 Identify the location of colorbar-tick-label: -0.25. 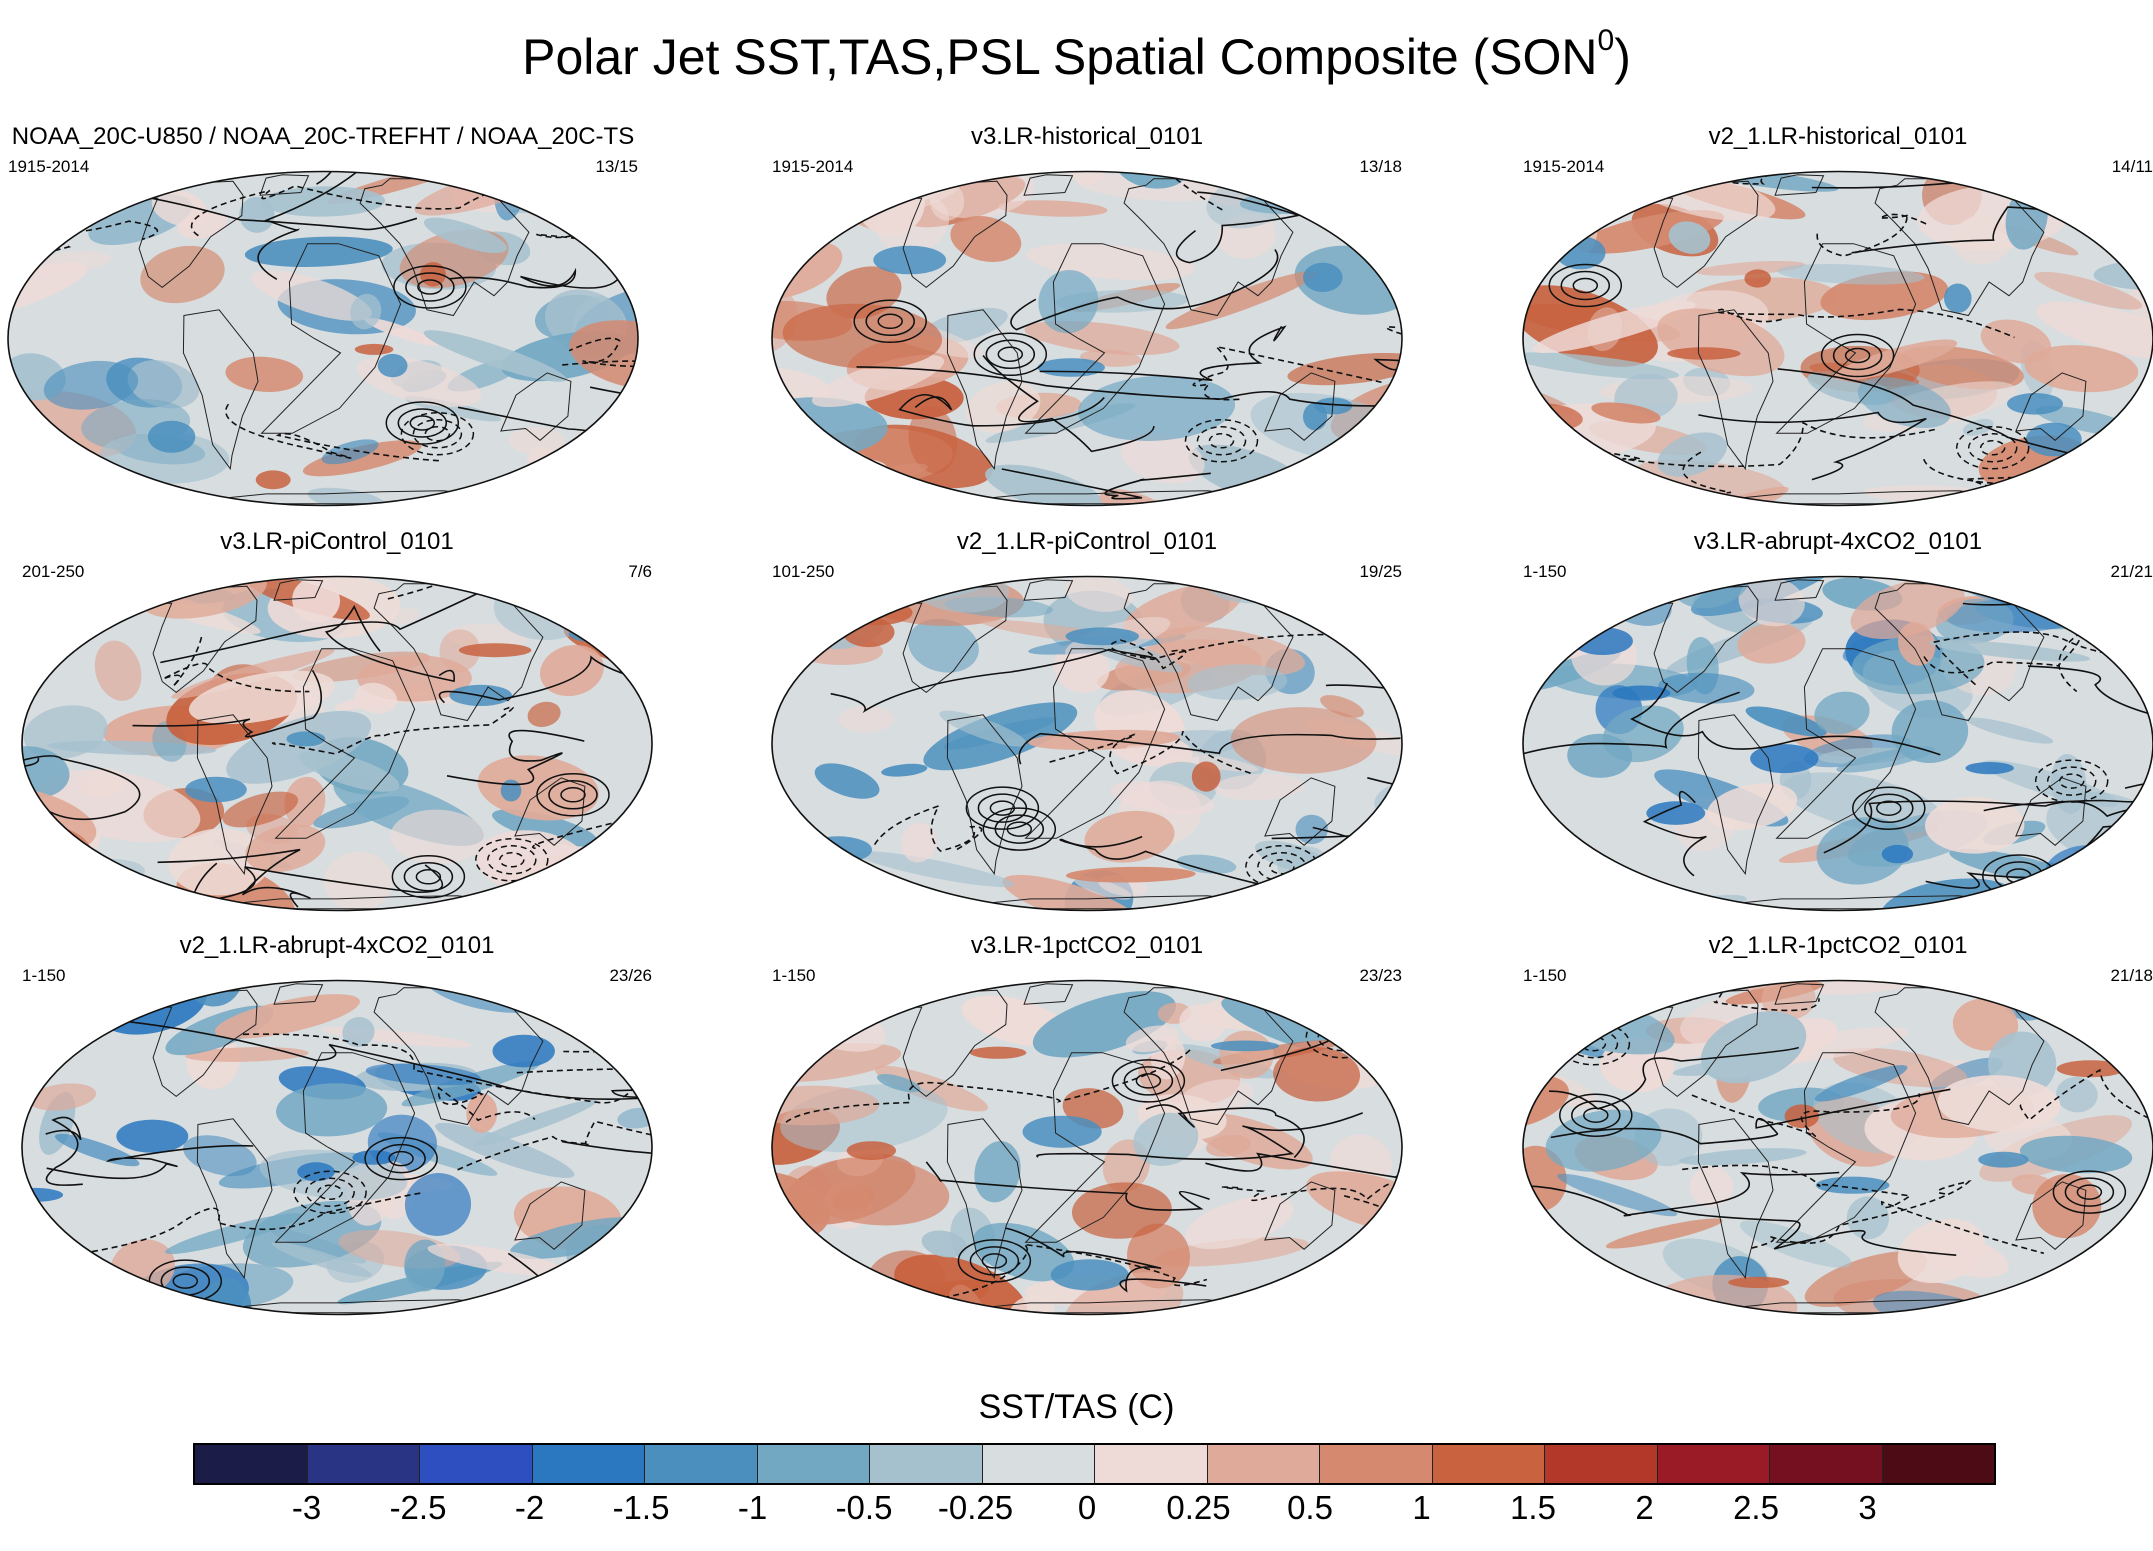
(975, 1507).